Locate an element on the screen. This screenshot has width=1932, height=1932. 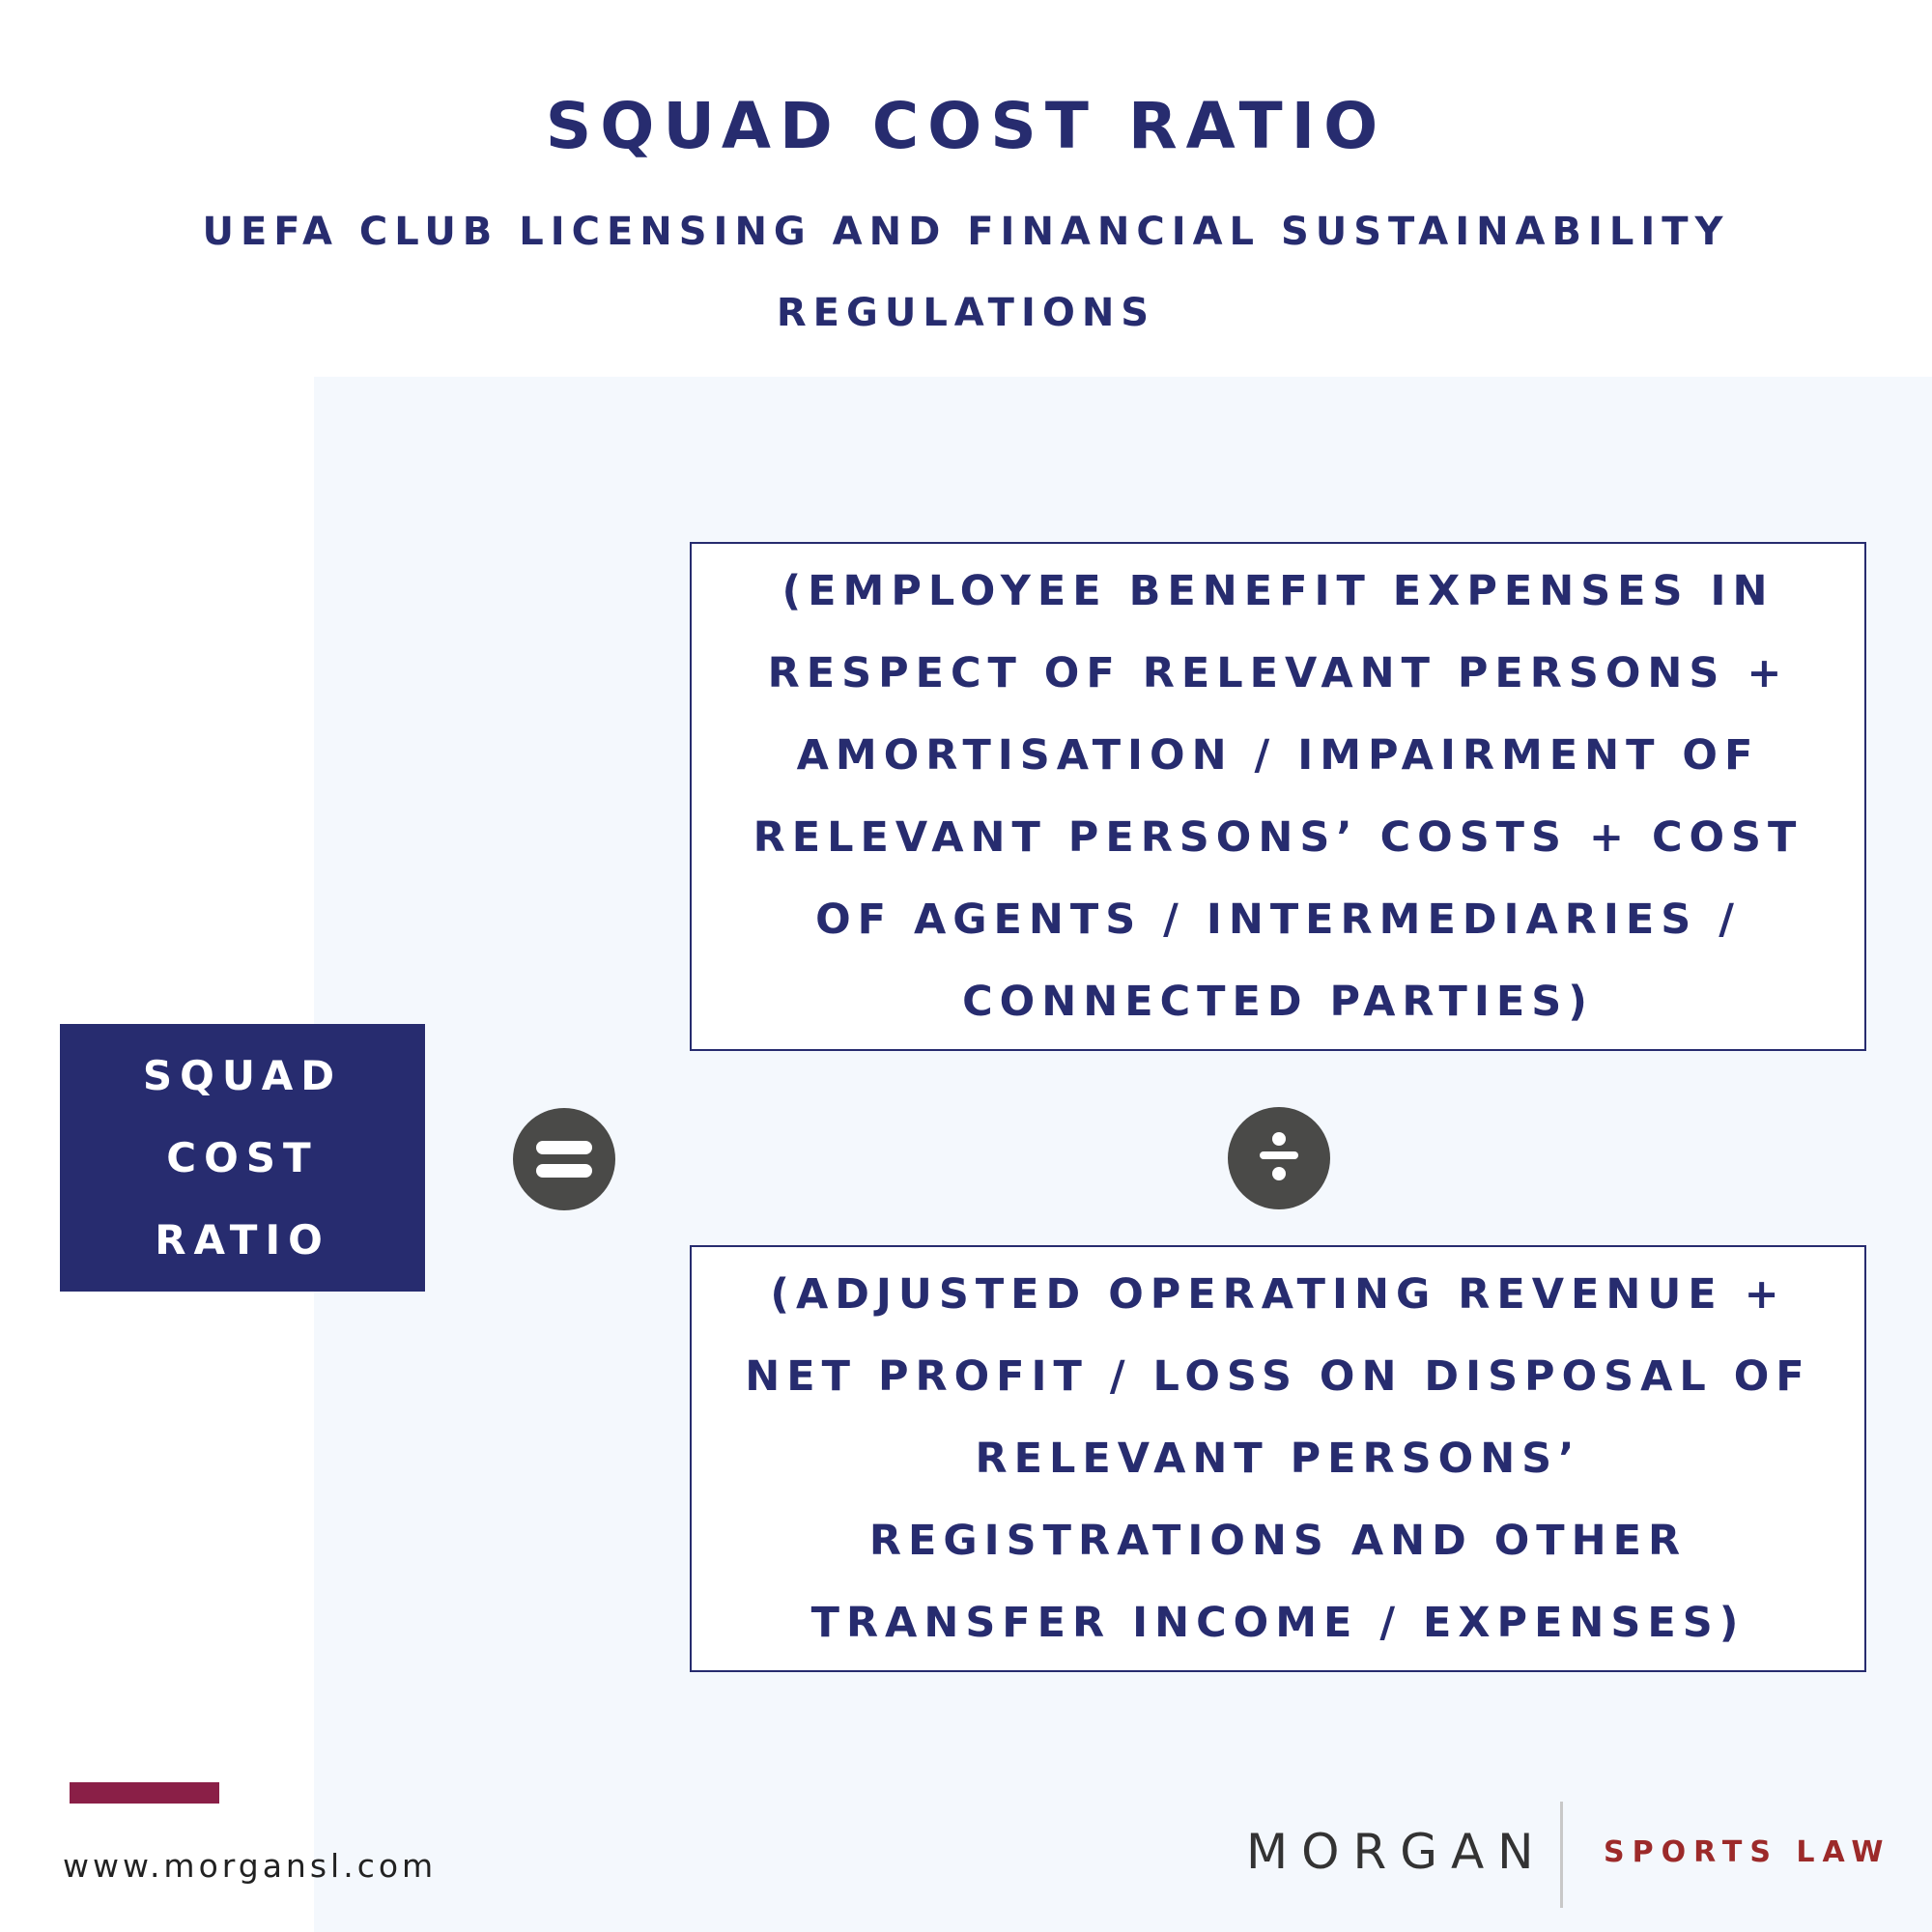
divide-bar is located at coordinates (1279, 1155).